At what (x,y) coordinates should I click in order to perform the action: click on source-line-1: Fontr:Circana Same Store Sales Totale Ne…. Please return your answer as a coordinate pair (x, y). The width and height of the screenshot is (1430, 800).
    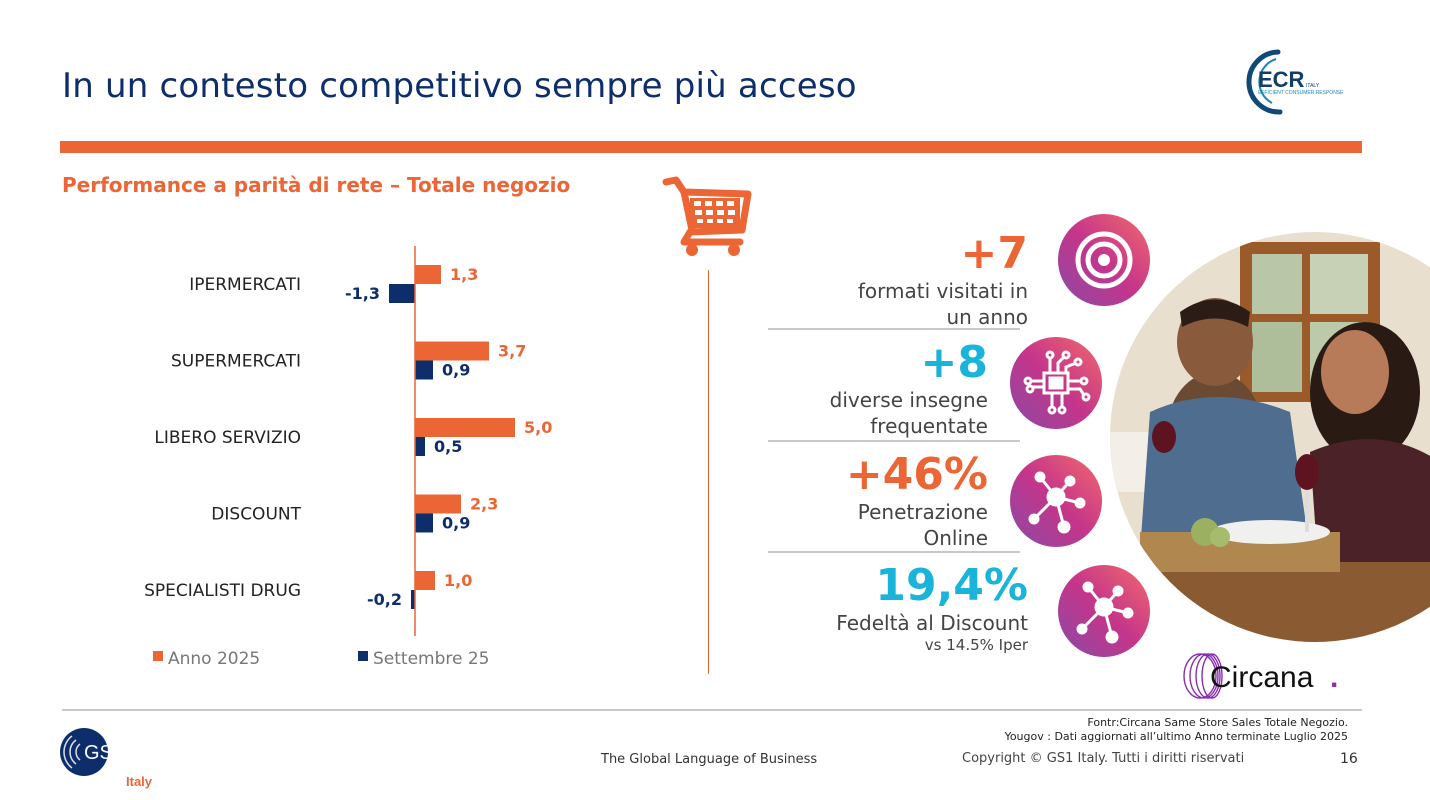
    Looking at the image, I should click on (1217, 722).